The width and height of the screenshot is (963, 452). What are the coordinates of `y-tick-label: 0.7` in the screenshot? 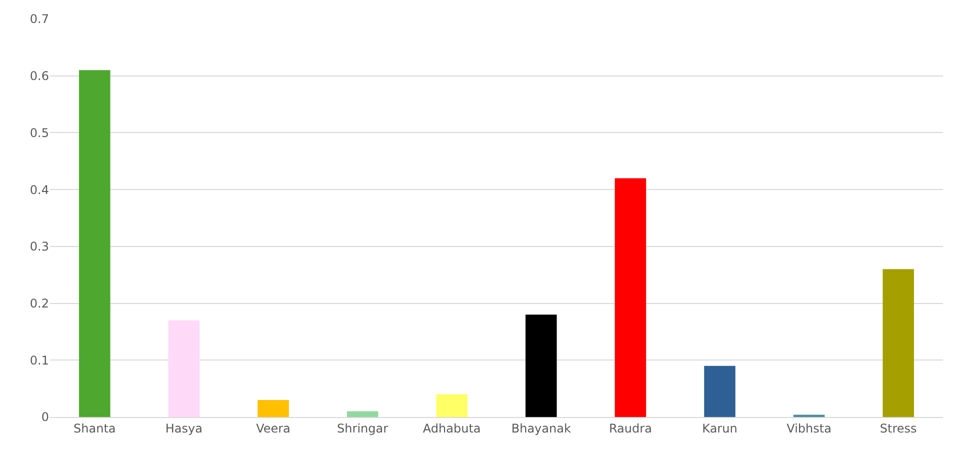 It's located at (39, 19).